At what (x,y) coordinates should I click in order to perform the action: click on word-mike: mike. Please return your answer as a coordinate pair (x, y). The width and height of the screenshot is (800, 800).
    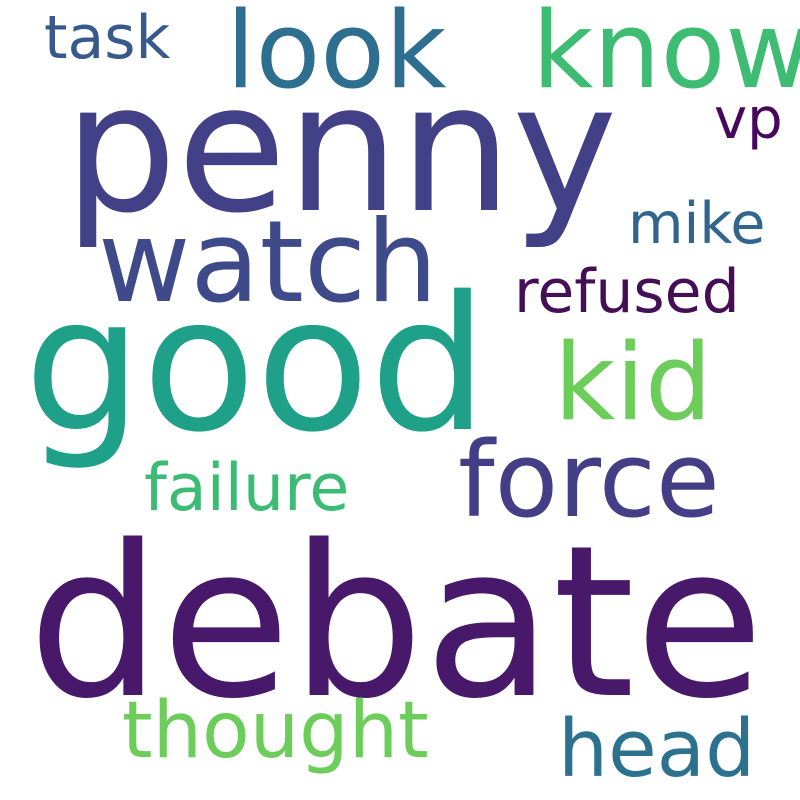
    Looking at the image, I should click on (697, 224).